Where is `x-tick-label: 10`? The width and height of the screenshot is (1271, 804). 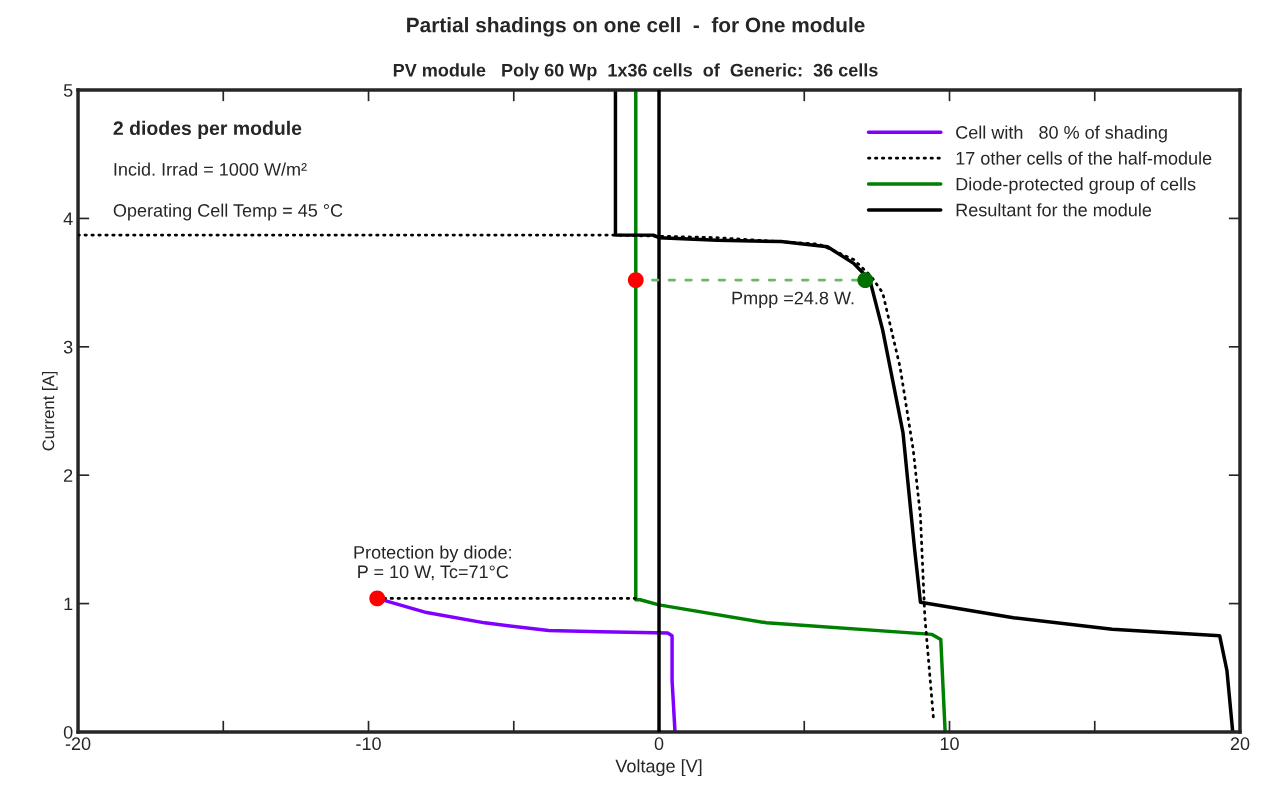
x-tick-label: 10 is located at coordinates (949, 744).